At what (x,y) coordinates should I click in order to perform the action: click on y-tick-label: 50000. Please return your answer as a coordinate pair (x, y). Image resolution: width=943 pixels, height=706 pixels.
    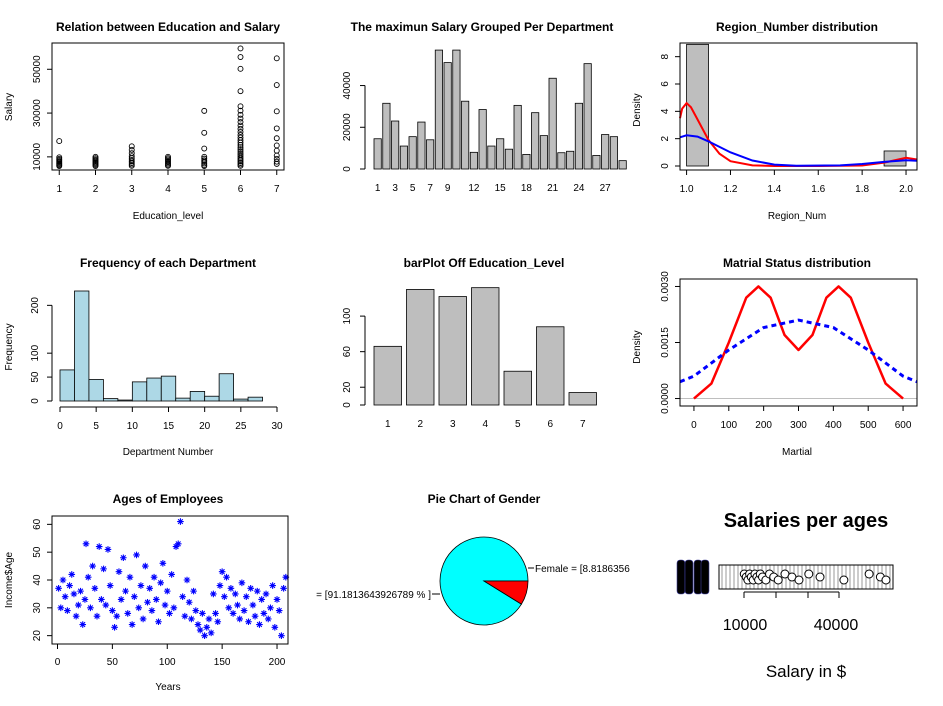
    Looking at the image, I should click on (37, 69).